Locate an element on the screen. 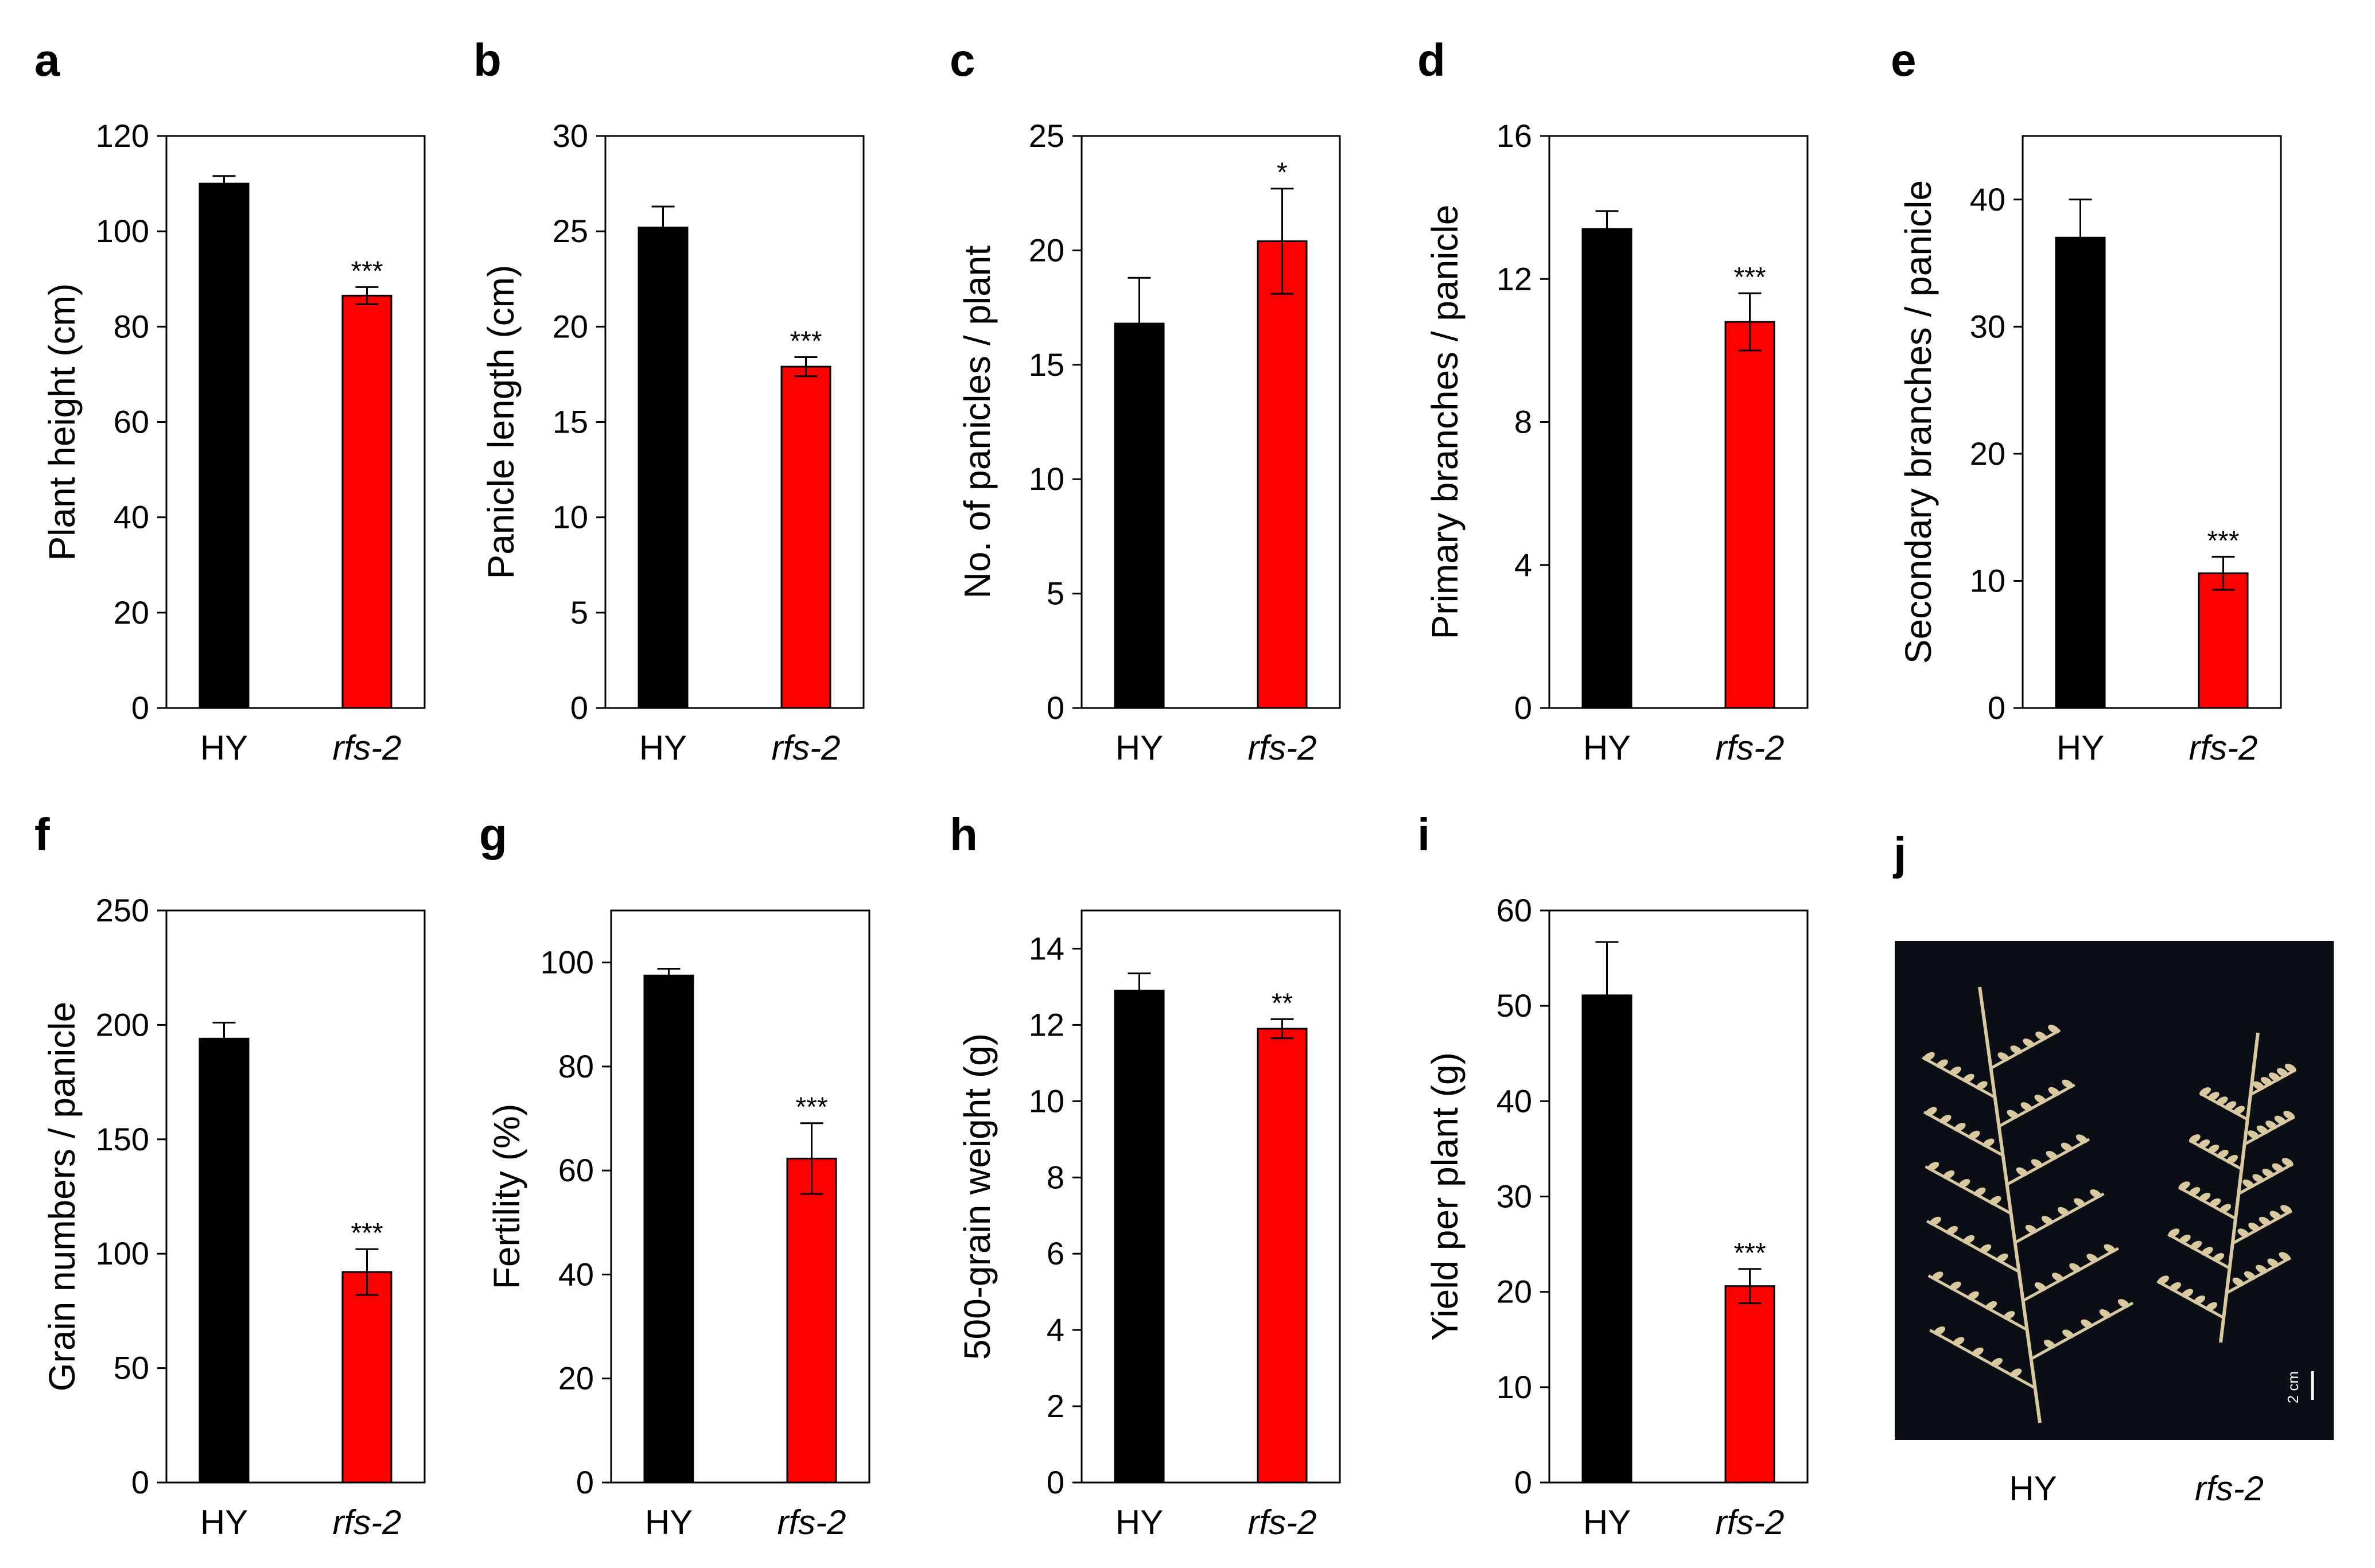 This screenshot has height=1568, width=2375. panel-letter-d: d is located at coordinates (1431, 59).